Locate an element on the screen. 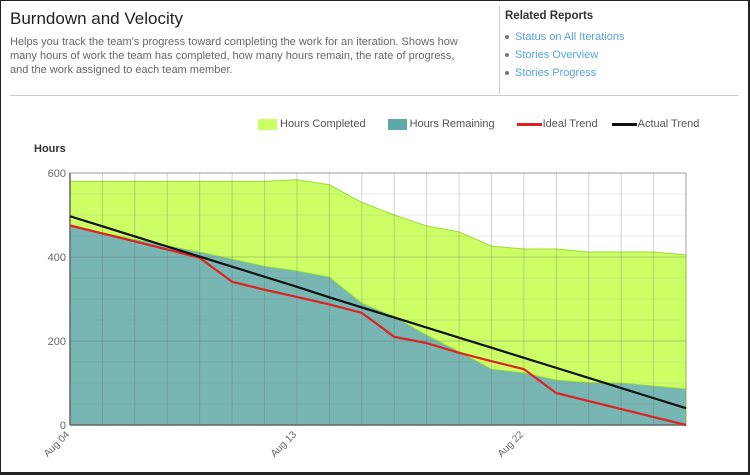  x-tick-label: Aug 22 is located at coordinates (511, 444).